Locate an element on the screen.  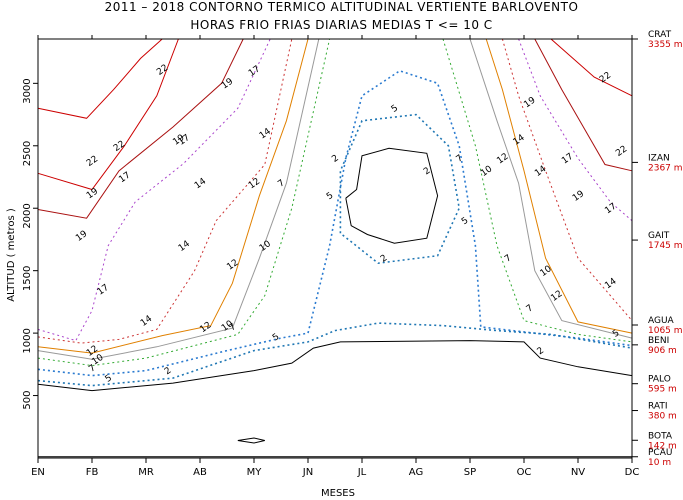
station-name-crat: CRAT is located at coordinates (660, 35).